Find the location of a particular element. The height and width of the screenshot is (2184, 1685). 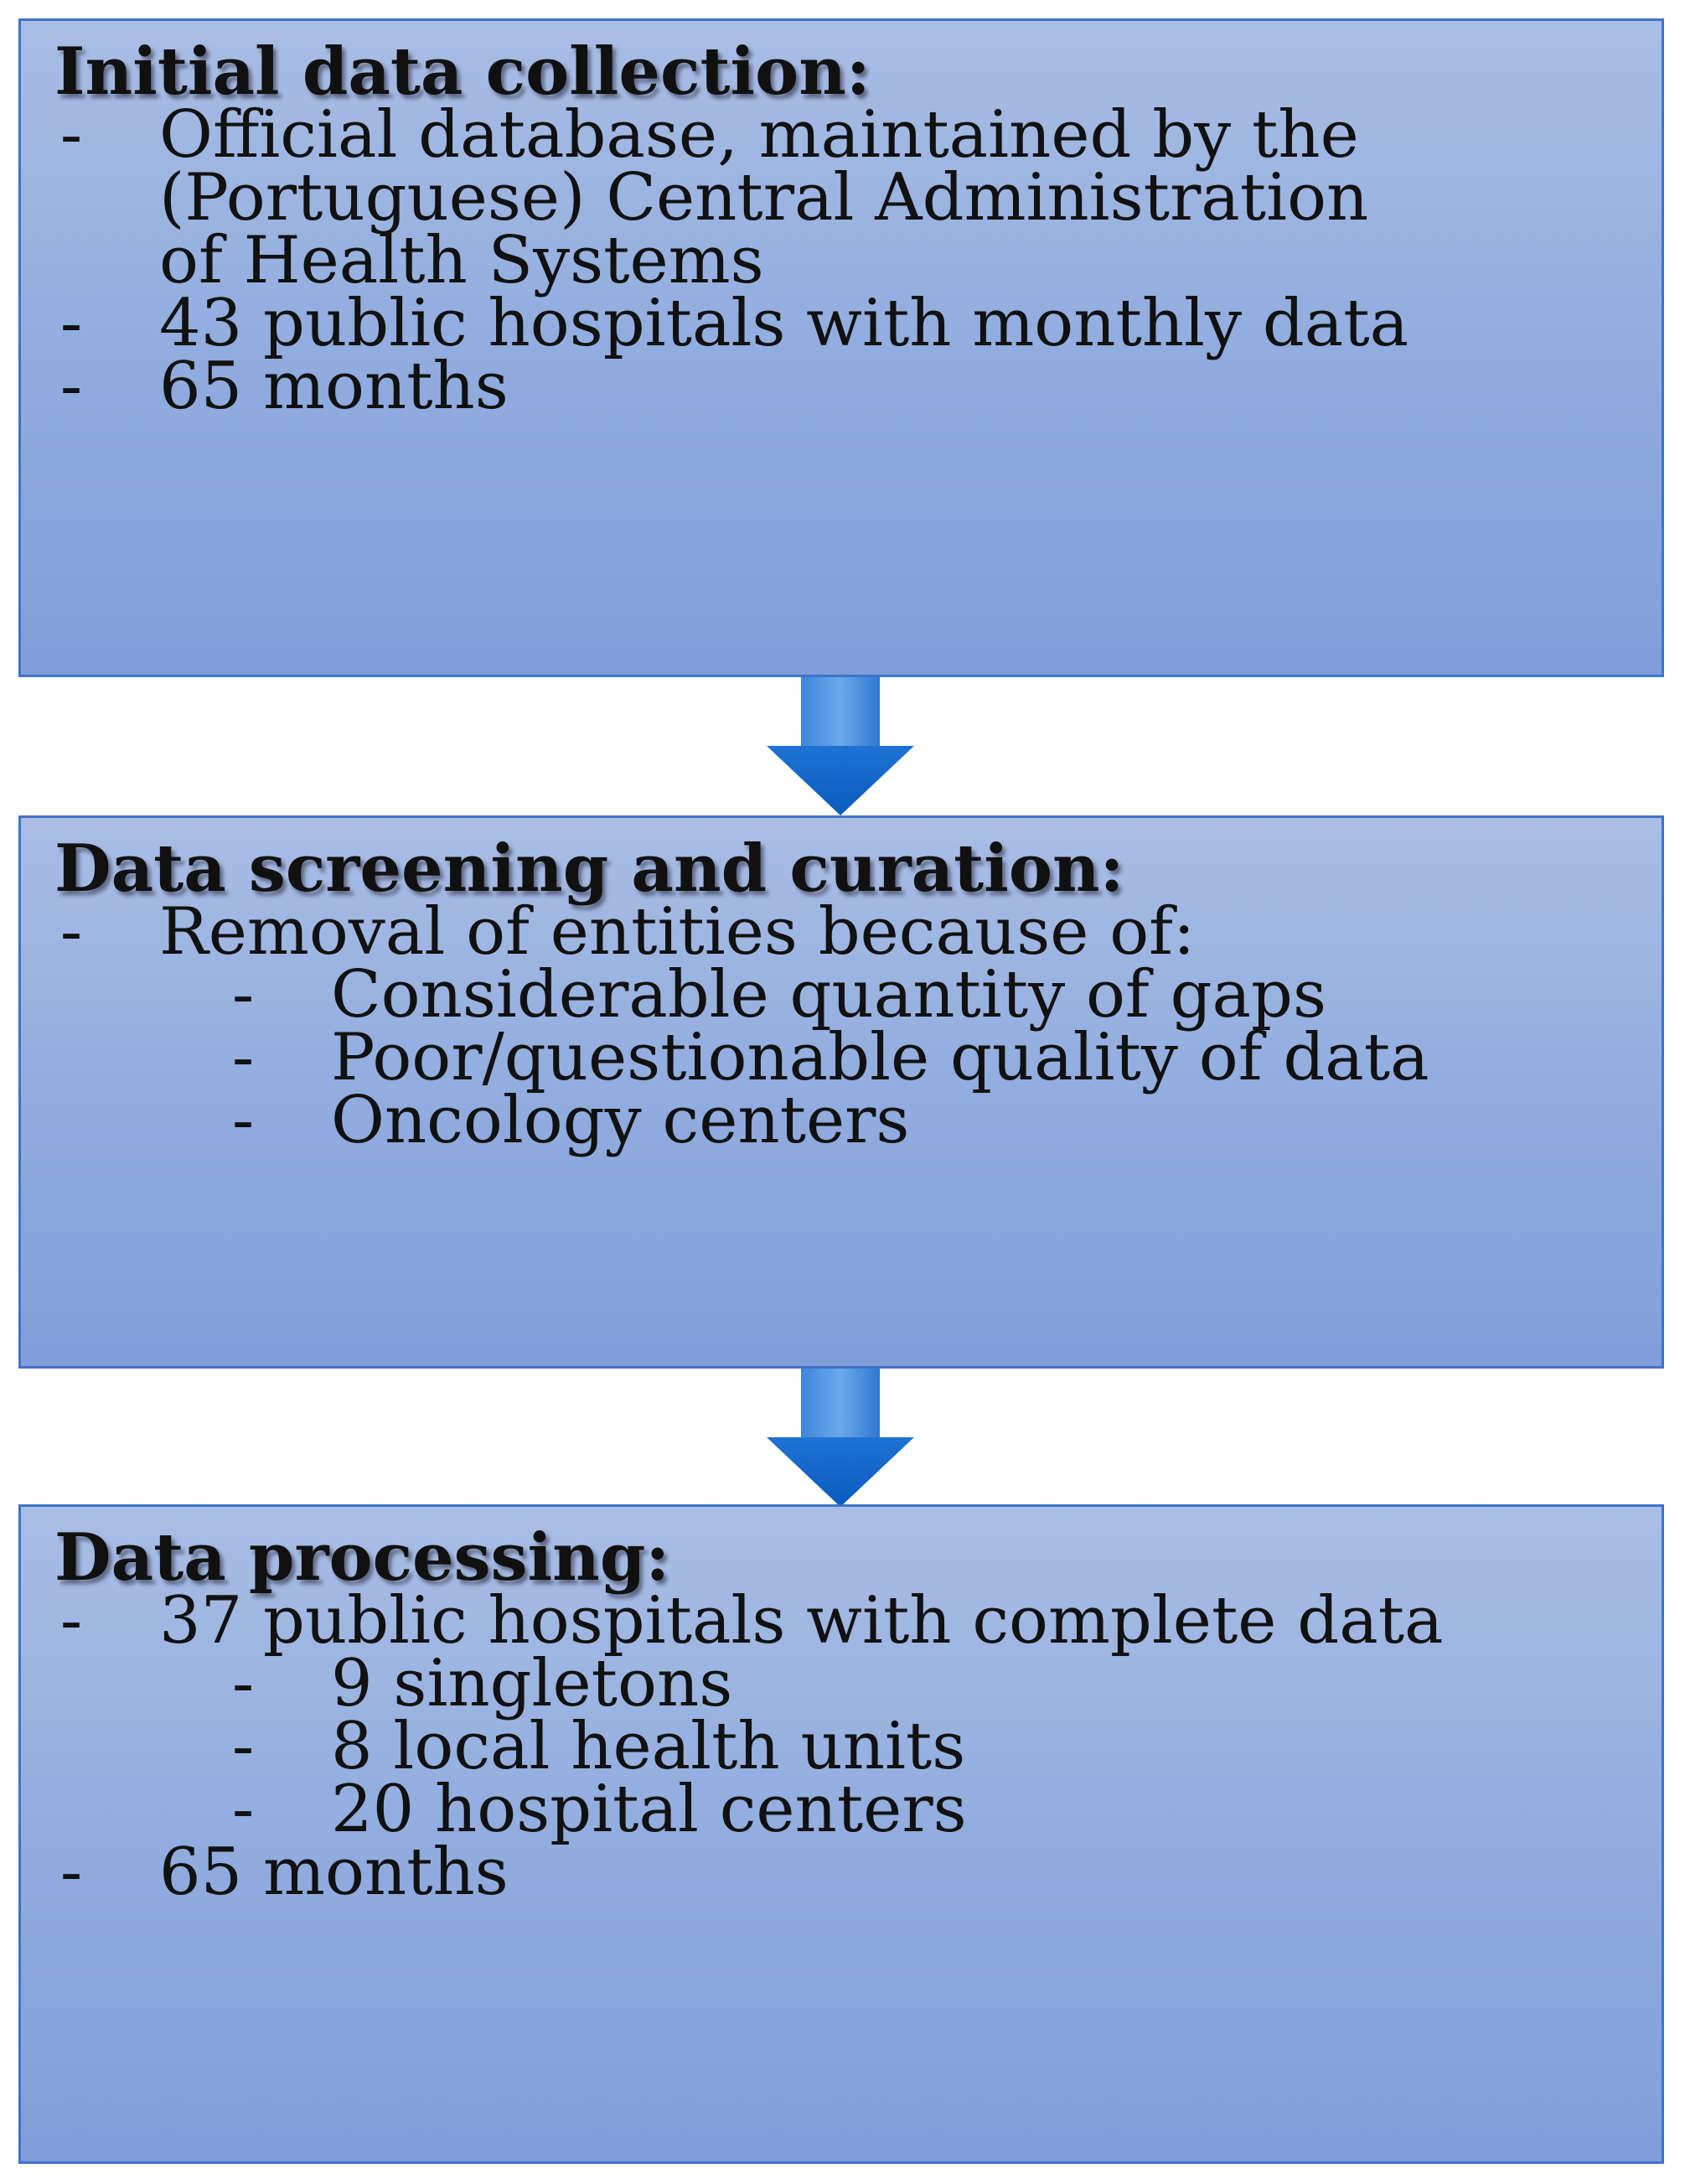

sub-list-item-text: Oncology centers is located at coordinates (620, 1120).